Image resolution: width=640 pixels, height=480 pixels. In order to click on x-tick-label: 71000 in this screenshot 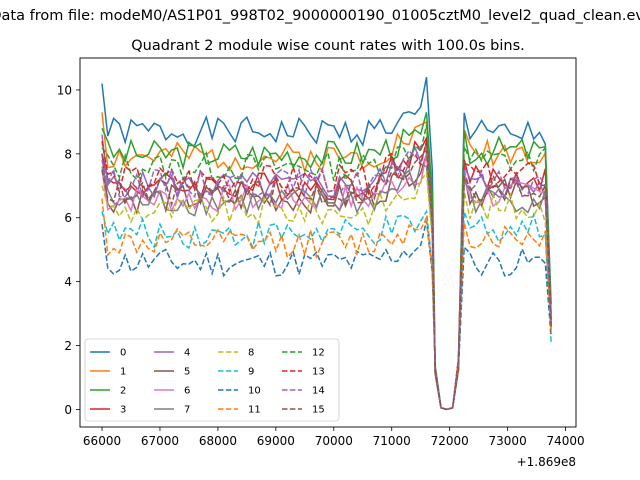, I will do `click(392, 441)`.